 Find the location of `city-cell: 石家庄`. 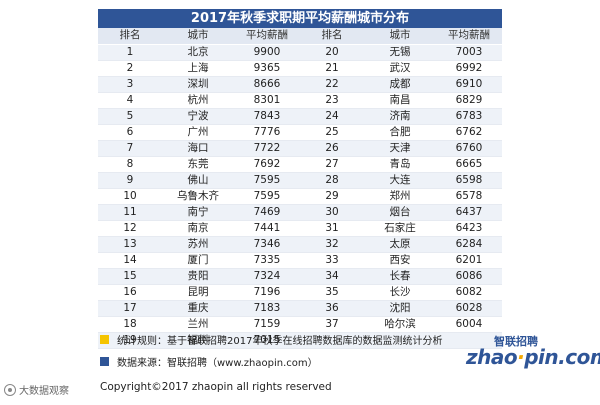

city-cell: 石家庄 is located at coordinates (400, 228).